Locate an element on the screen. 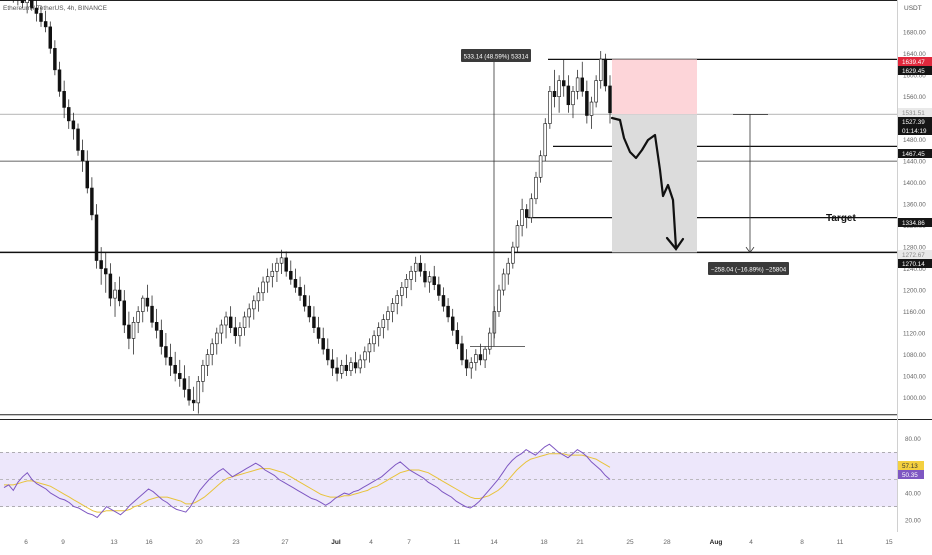 The image size is (932, 555). currency-label: USDT is located at coordinates (913, 8).